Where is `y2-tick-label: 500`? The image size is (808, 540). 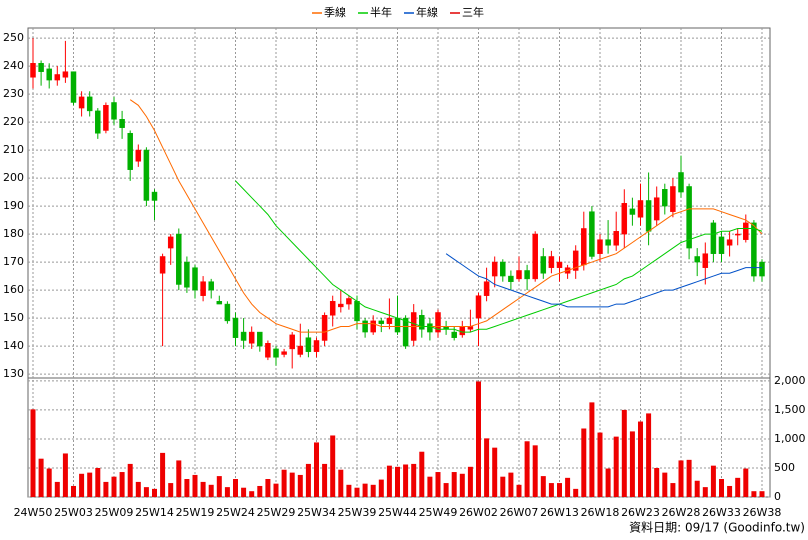
y2-tick-label: 500 is located at coordinates (784, 467).